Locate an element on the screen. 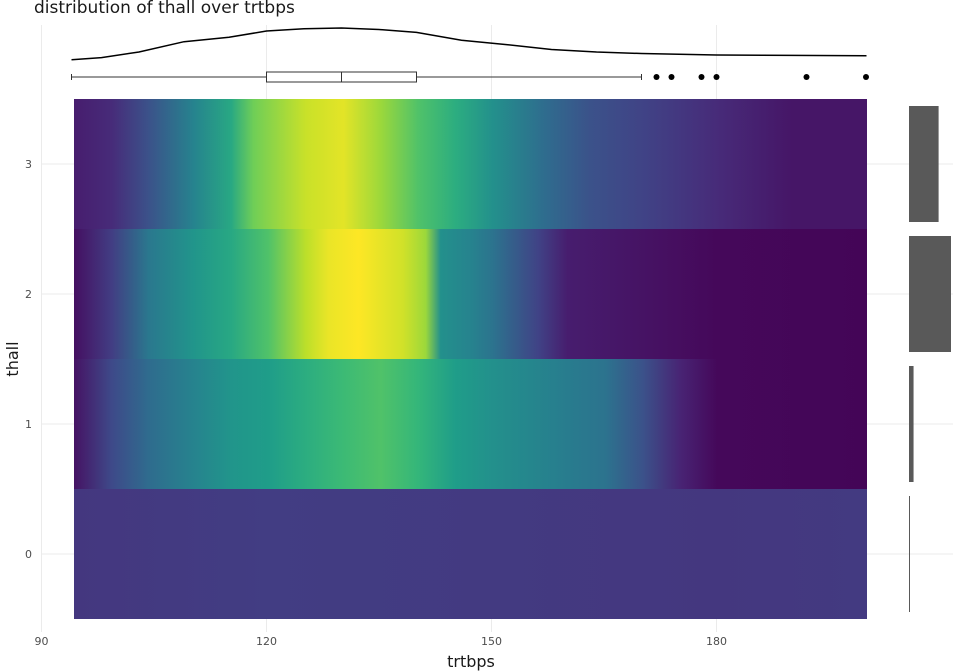 This screenshot has height=672, width=960. y-tick-label: 0 is located at coordinates (28, 554).